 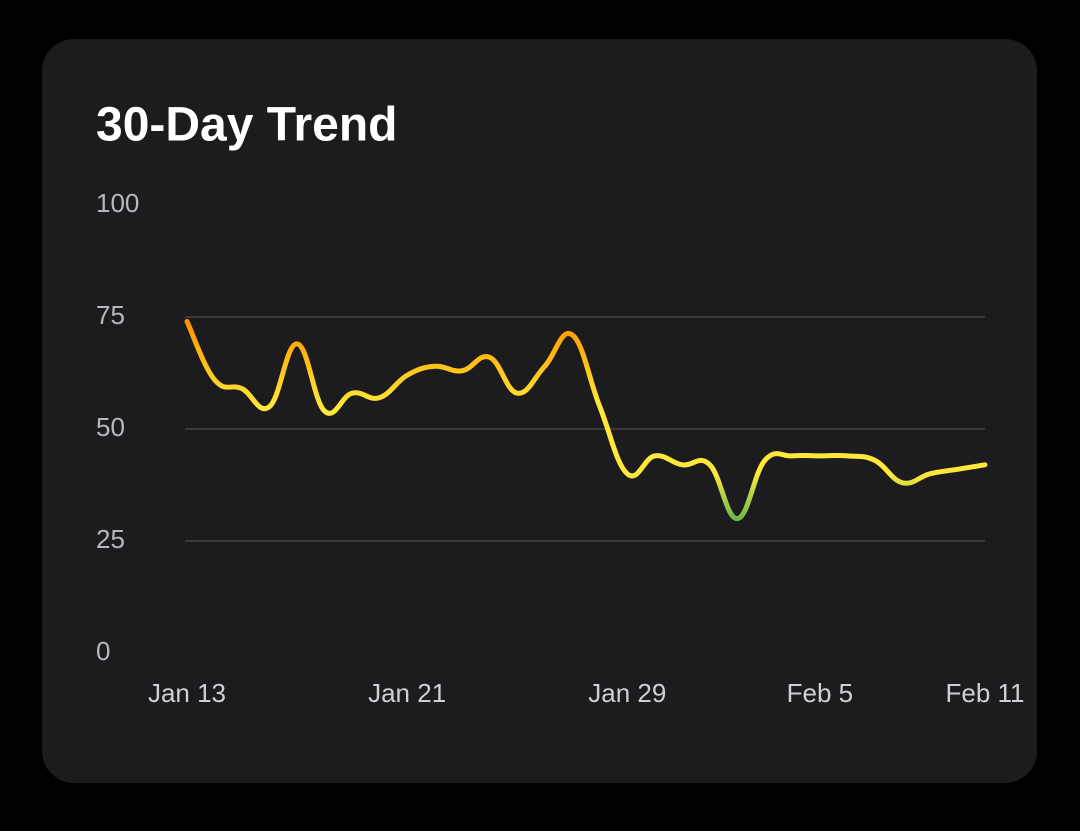 What do you see at coordinates (110, 427) in the screenshot?
I see `y-tick-label: 50` at bounding box center [110, 427].